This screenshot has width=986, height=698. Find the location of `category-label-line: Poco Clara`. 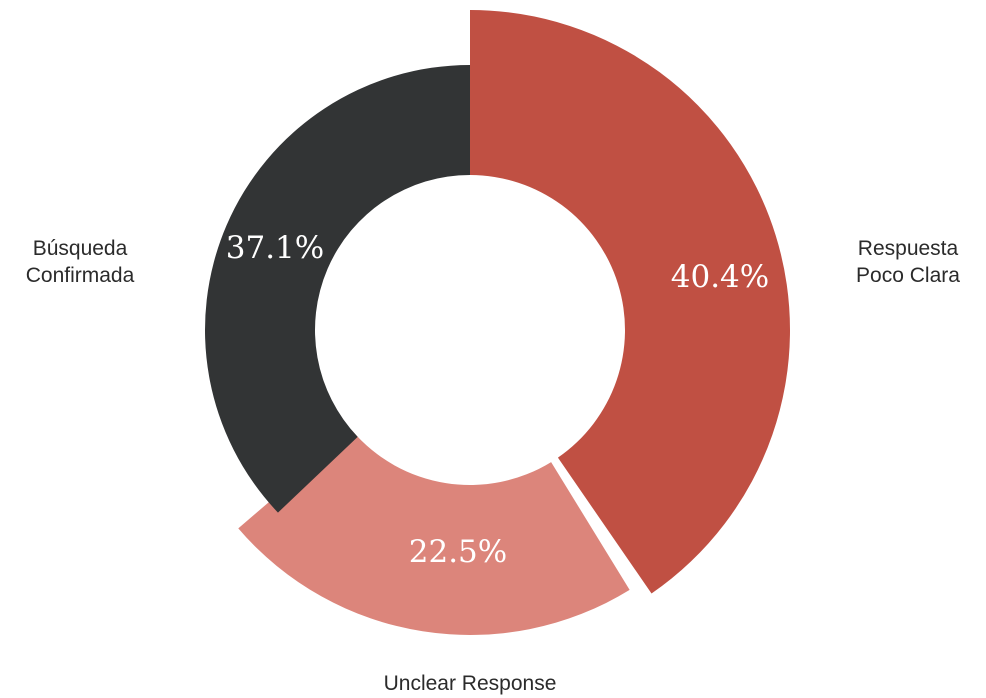

category-label-line: Poco Clara is located at coordinates (908, 275).